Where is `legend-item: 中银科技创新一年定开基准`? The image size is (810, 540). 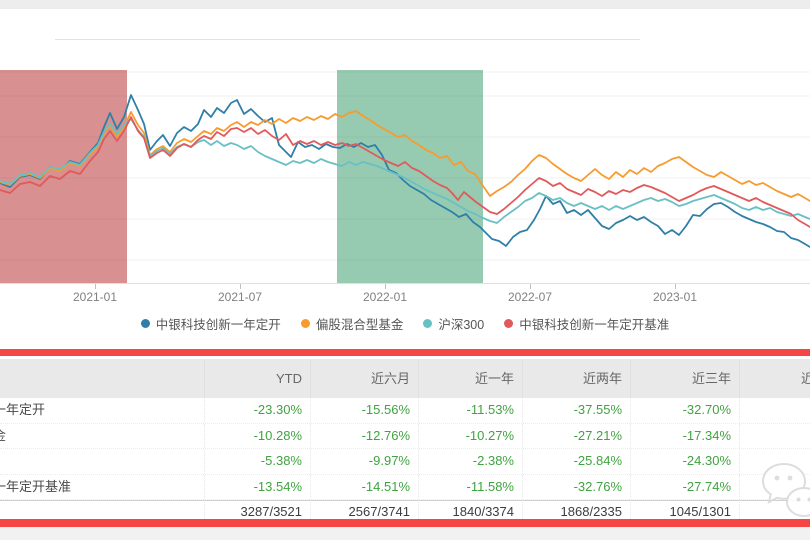 legend-item: 中银科技创新一年定开基准 is located at coordinates (586, 323).